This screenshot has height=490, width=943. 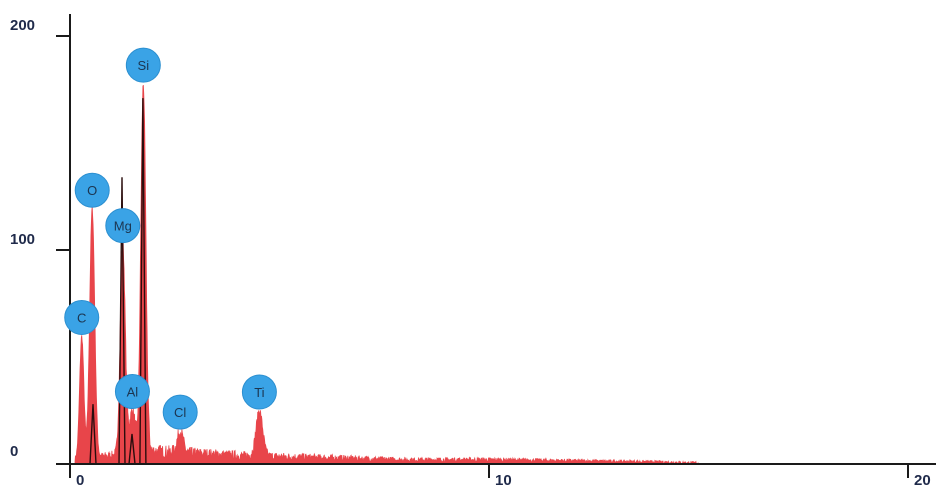 I want to click on peak-label-mg: Mg, so click(x=123, y=226).